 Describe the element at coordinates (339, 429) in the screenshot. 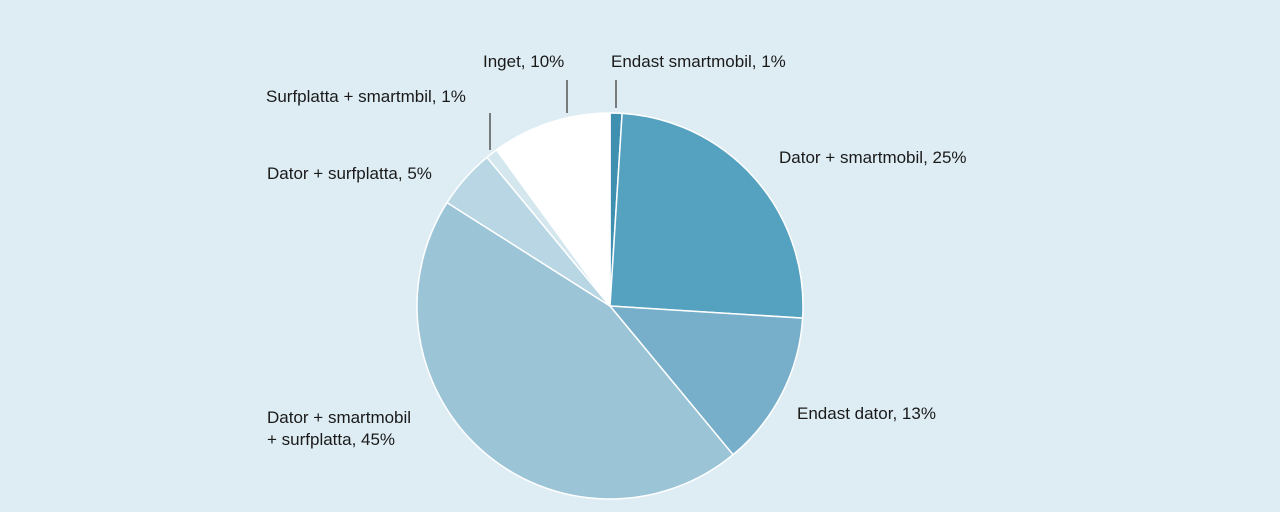

I see `label-dator-smartmobil-surfplatta: Dator + smartmobil + surfplatta, 45%` at that location.